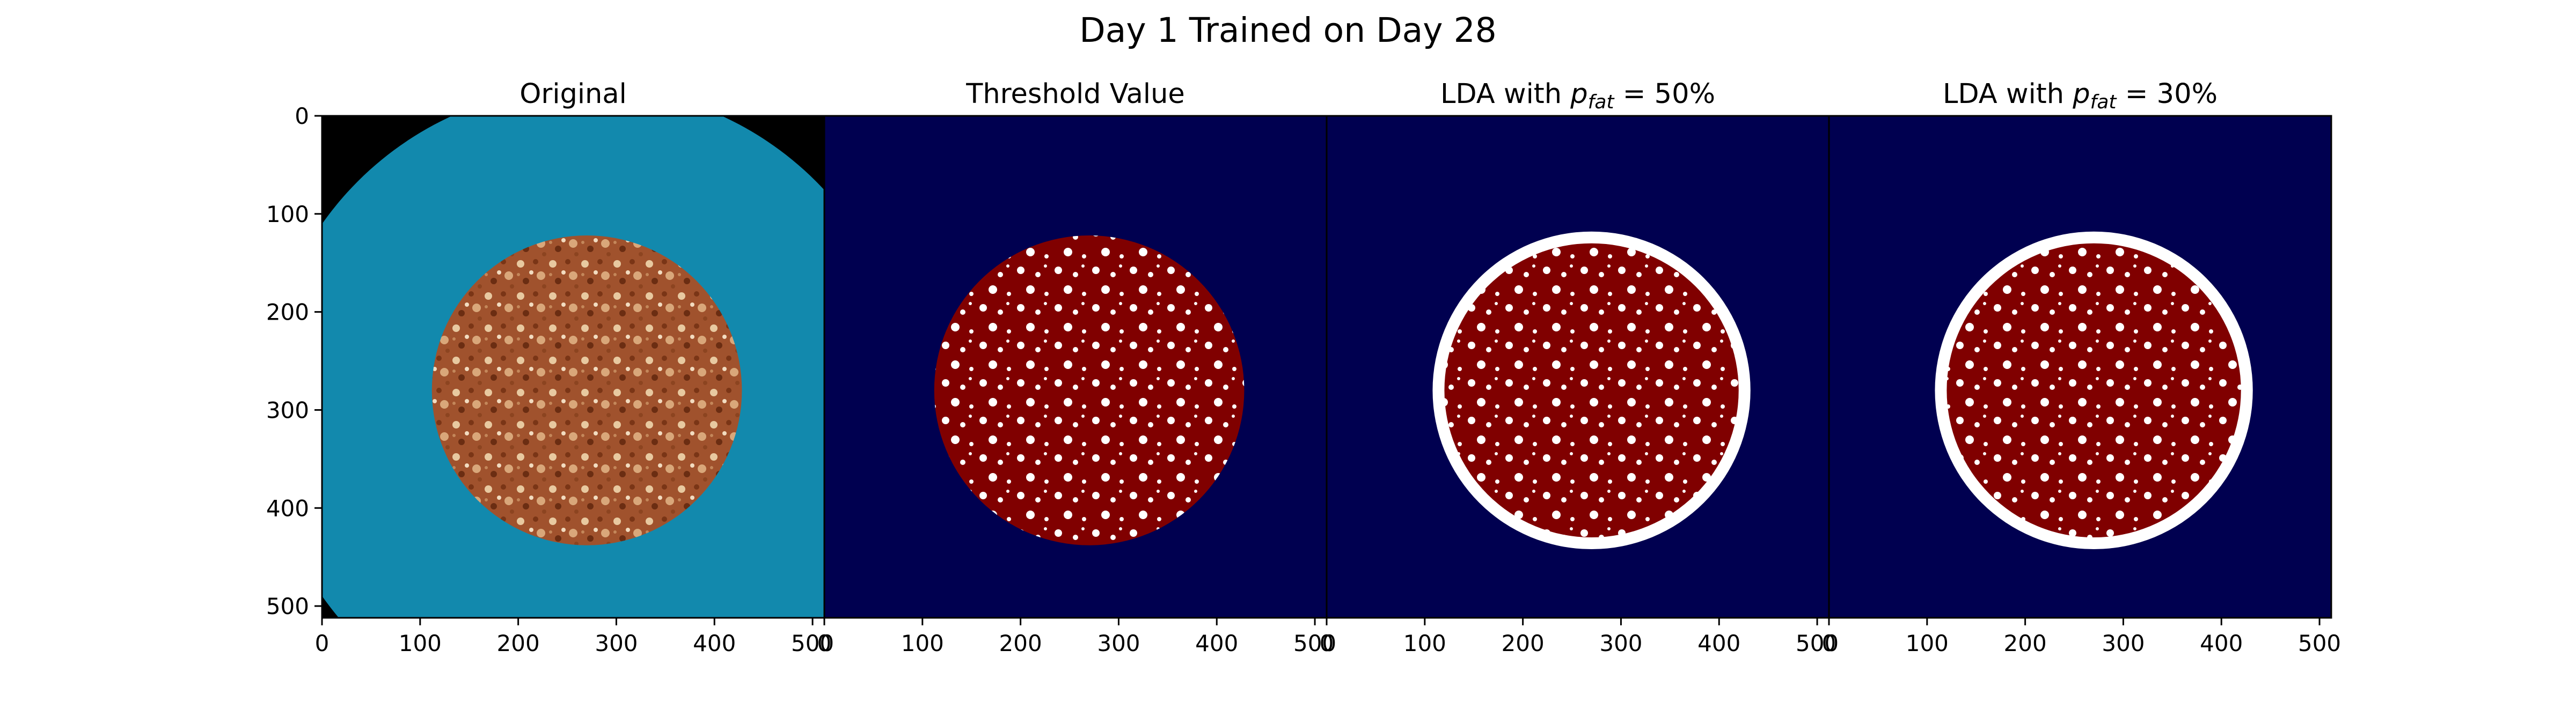  What do you see at coordinates (586, 390) in the screenshot?
I see `sample-region` at bounding box center [586, 390].